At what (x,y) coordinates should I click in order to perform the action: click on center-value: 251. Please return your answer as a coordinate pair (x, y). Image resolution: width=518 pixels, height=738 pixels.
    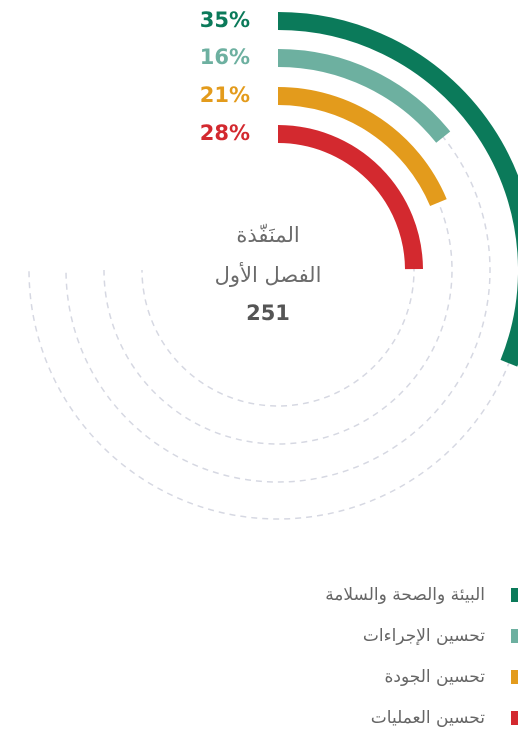
    Looking at the image, I should click on (268, 313).